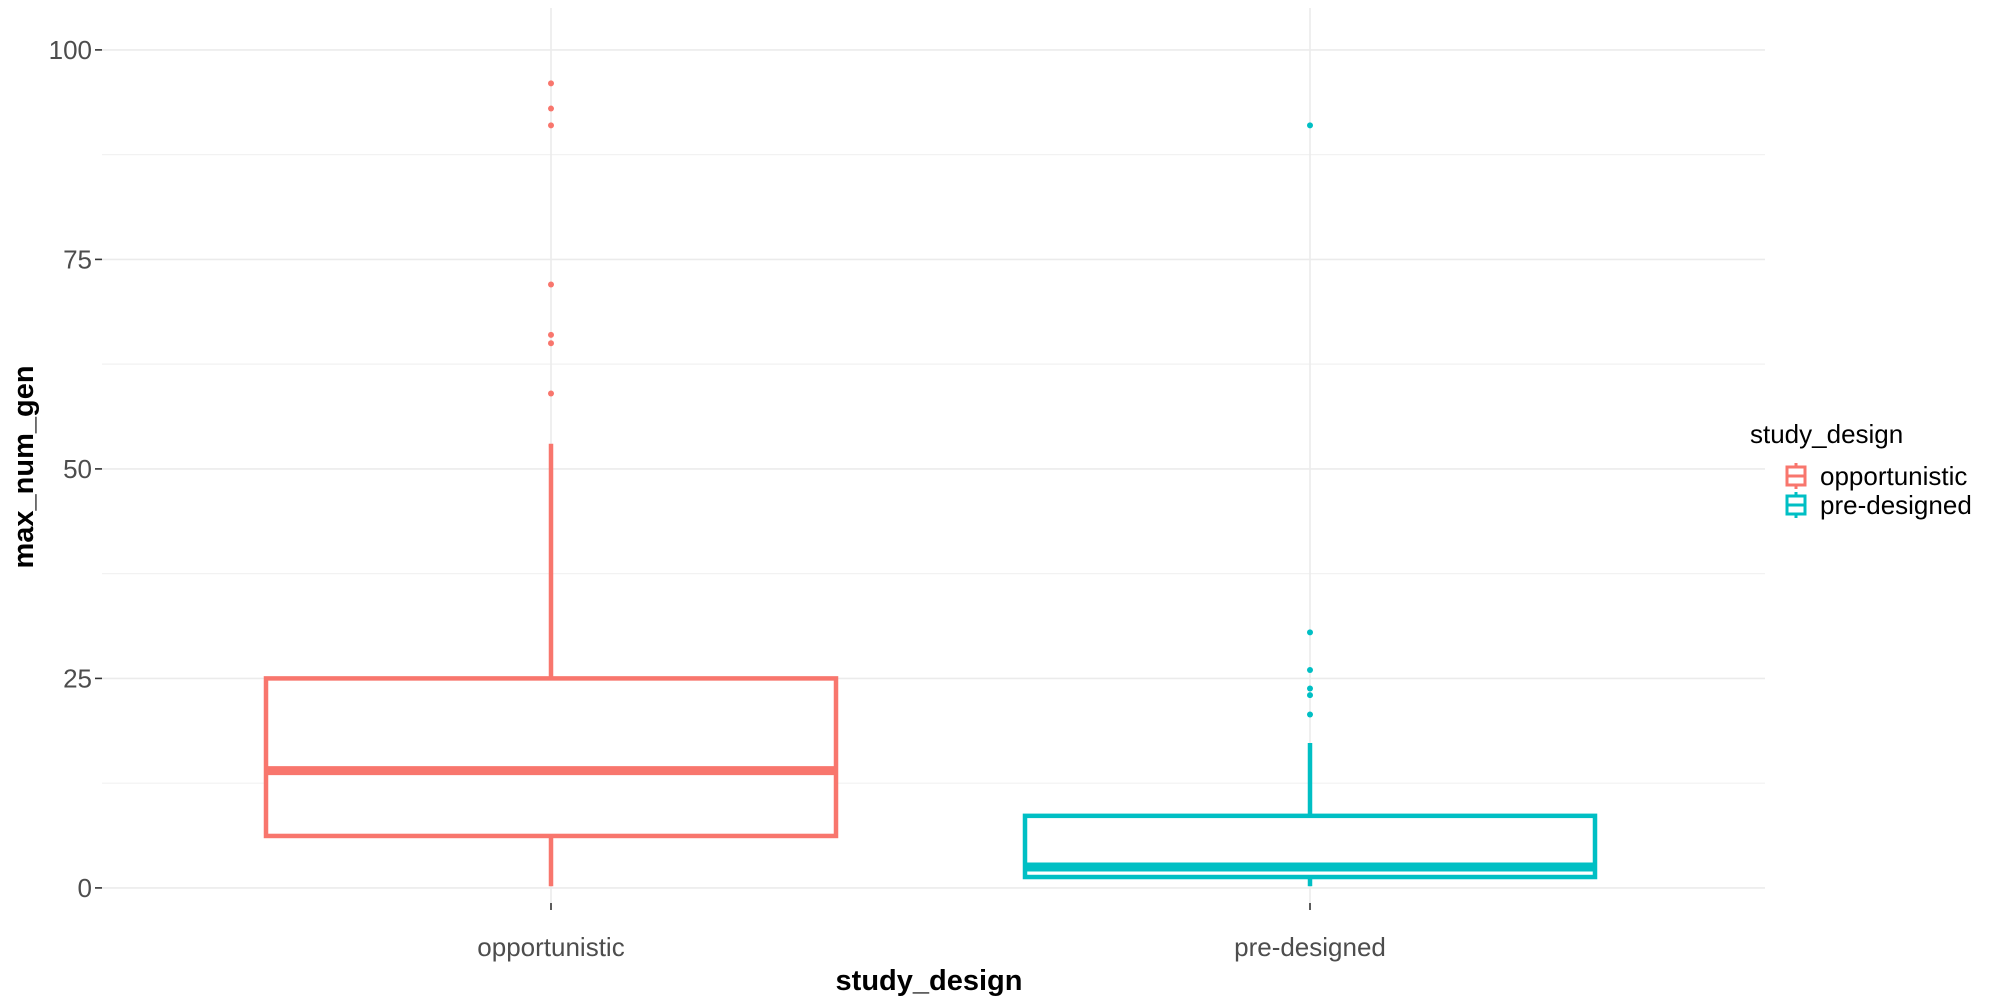 The image size is (2000, 1005). Describe the element at coordinates (70, 50) in the screenshot. I see `y-tick-label: 100` at that location.